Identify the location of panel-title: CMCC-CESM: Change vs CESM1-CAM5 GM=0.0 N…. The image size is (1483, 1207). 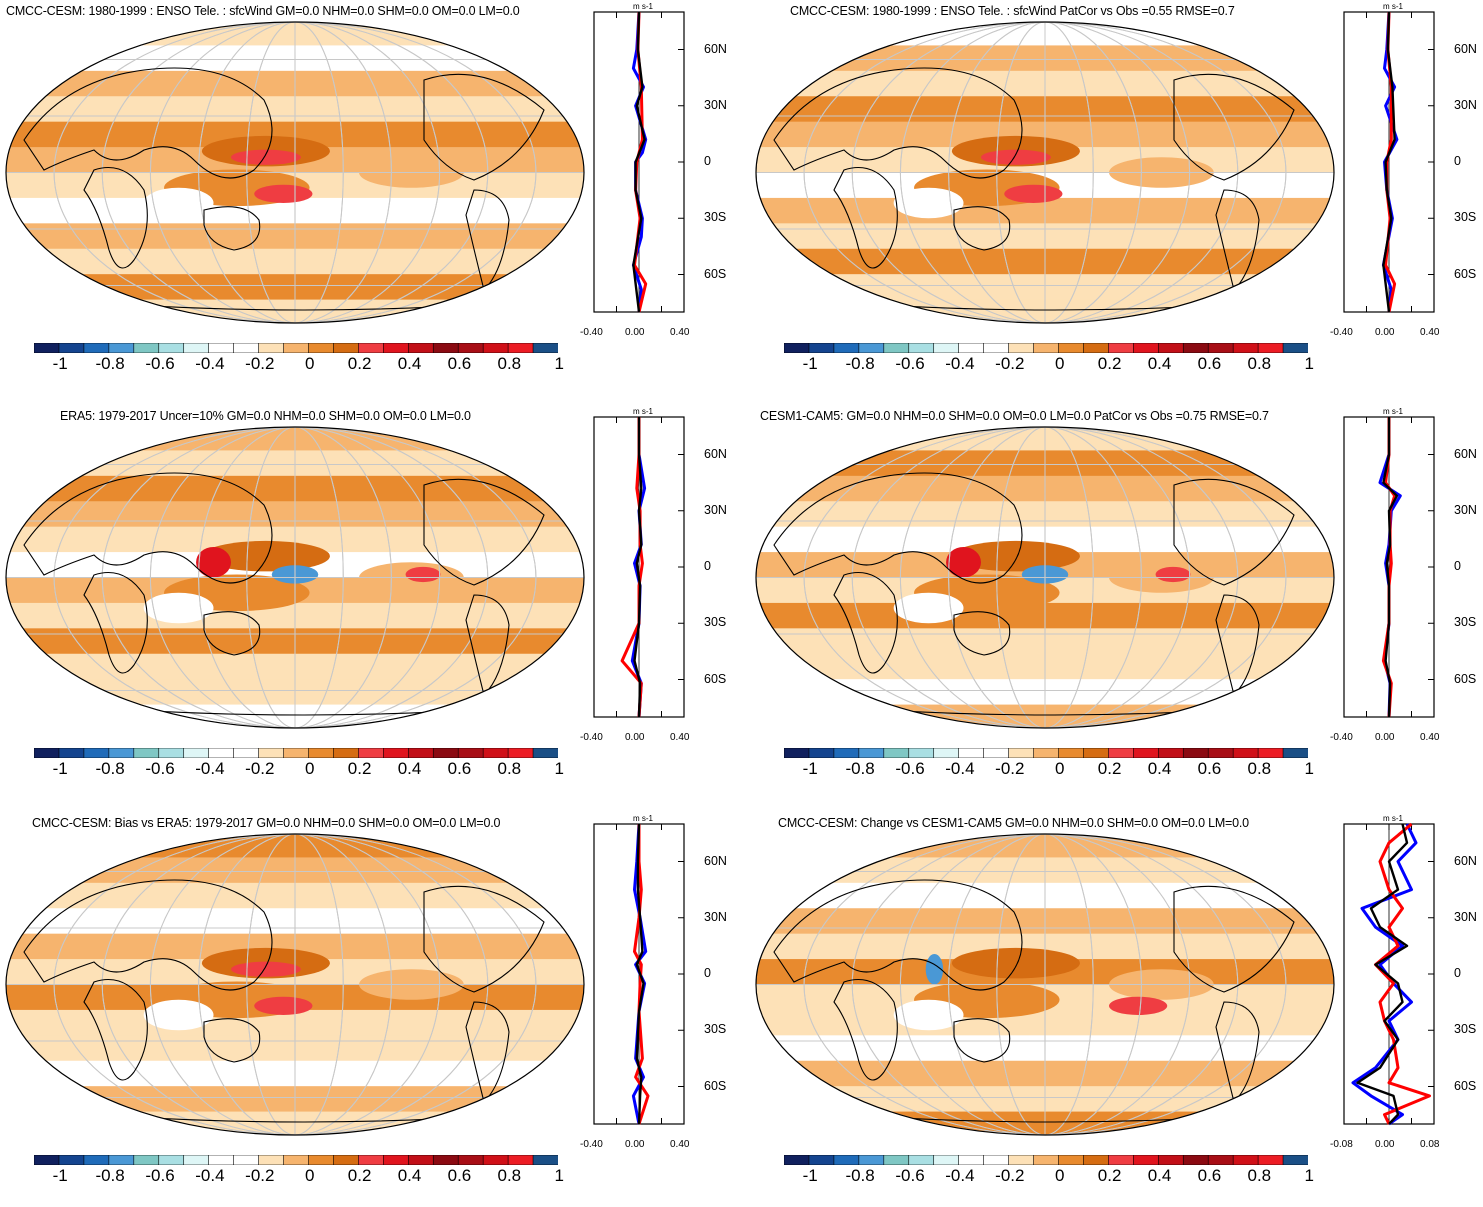
(1013, 823).